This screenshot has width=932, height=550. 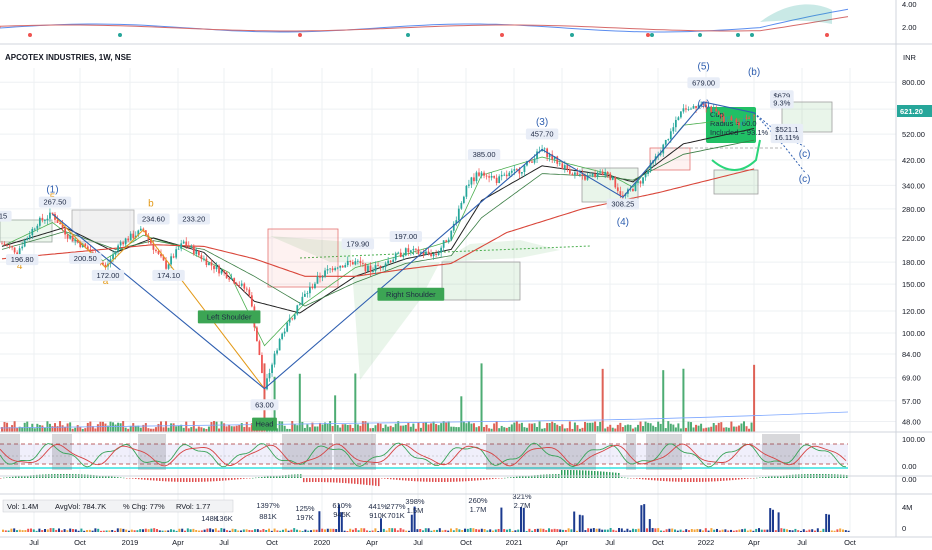 What do you see at coordinates (805, 179) in the screenshot?
I see `wave-label: (c)` at bounding box center [805, 179].